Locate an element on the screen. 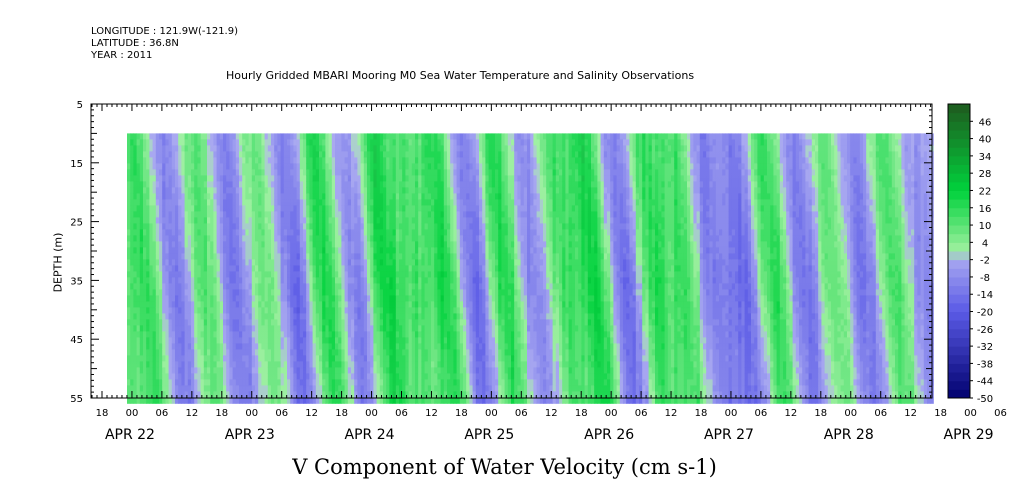 Image resolution: width=1009 pixels, height=504 pixels. x-axis-label: V Component of Water Velocity (cm s-1) is located at coordinates (504, 467).